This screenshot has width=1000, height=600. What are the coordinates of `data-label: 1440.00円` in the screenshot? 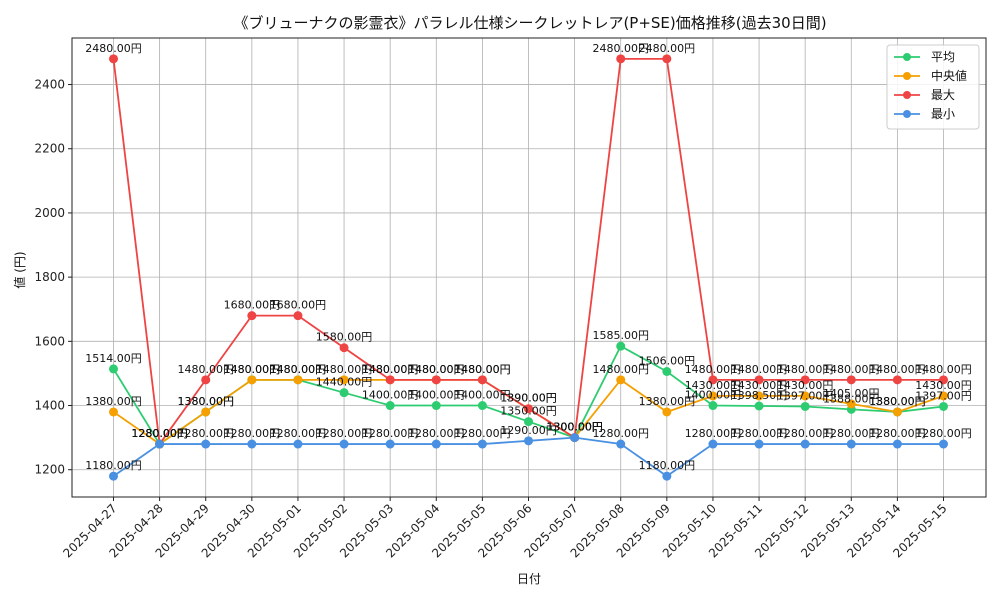 It's located at (344, 382).